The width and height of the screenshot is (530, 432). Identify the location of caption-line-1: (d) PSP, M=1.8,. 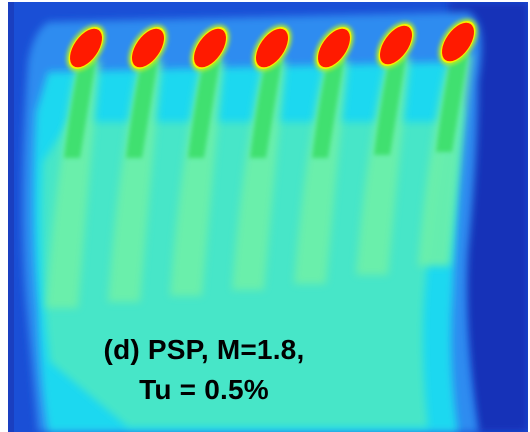
(204, 349).